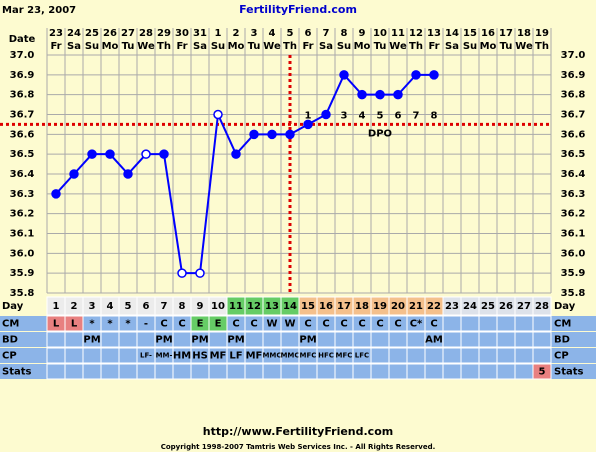  What do you see at coordinates (488, 306) in the screenshot?
I see `cell-text: 25` at bounding box center [488, 306].